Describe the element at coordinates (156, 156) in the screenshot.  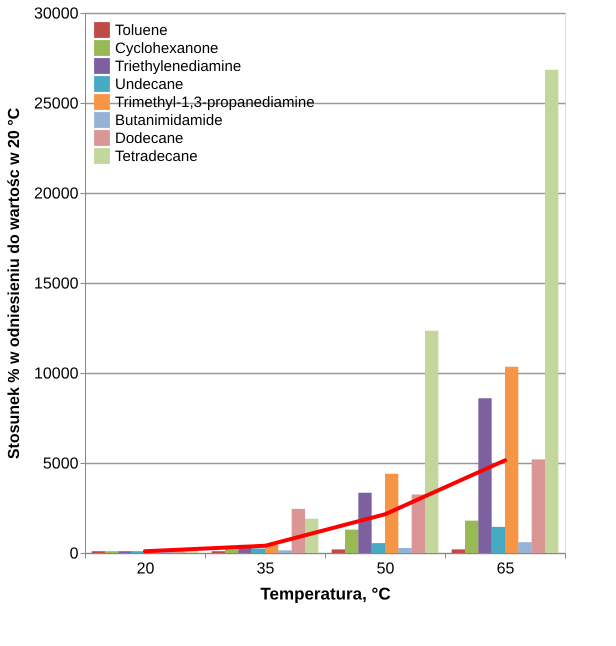
I see `legend-label: Tetradecane` at that location.